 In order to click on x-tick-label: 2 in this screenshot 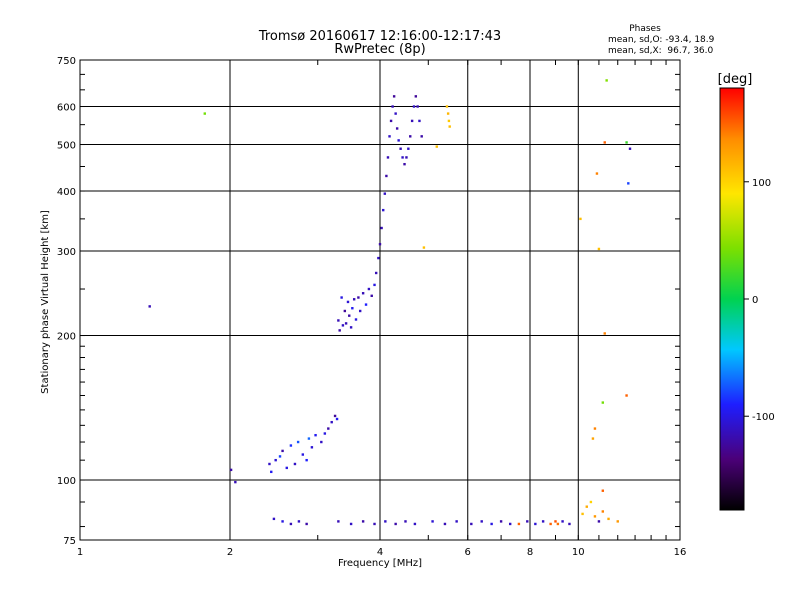, I will do `click(230, 552)`.